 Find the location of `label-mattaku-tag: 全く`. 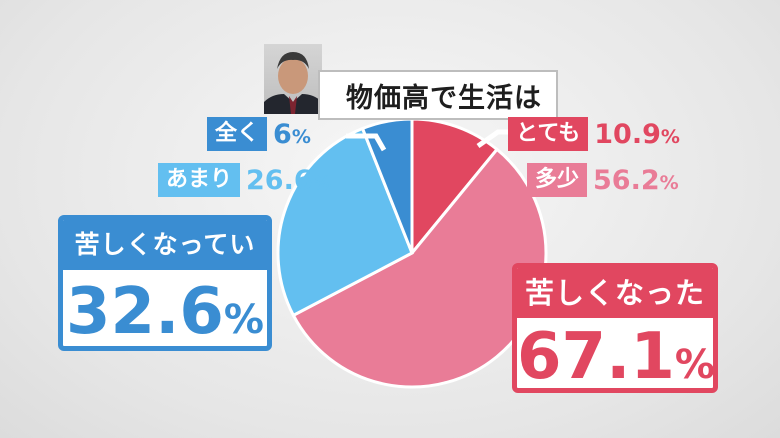

label-mattaku-tag: 全く is located at coordinates (237, 134).